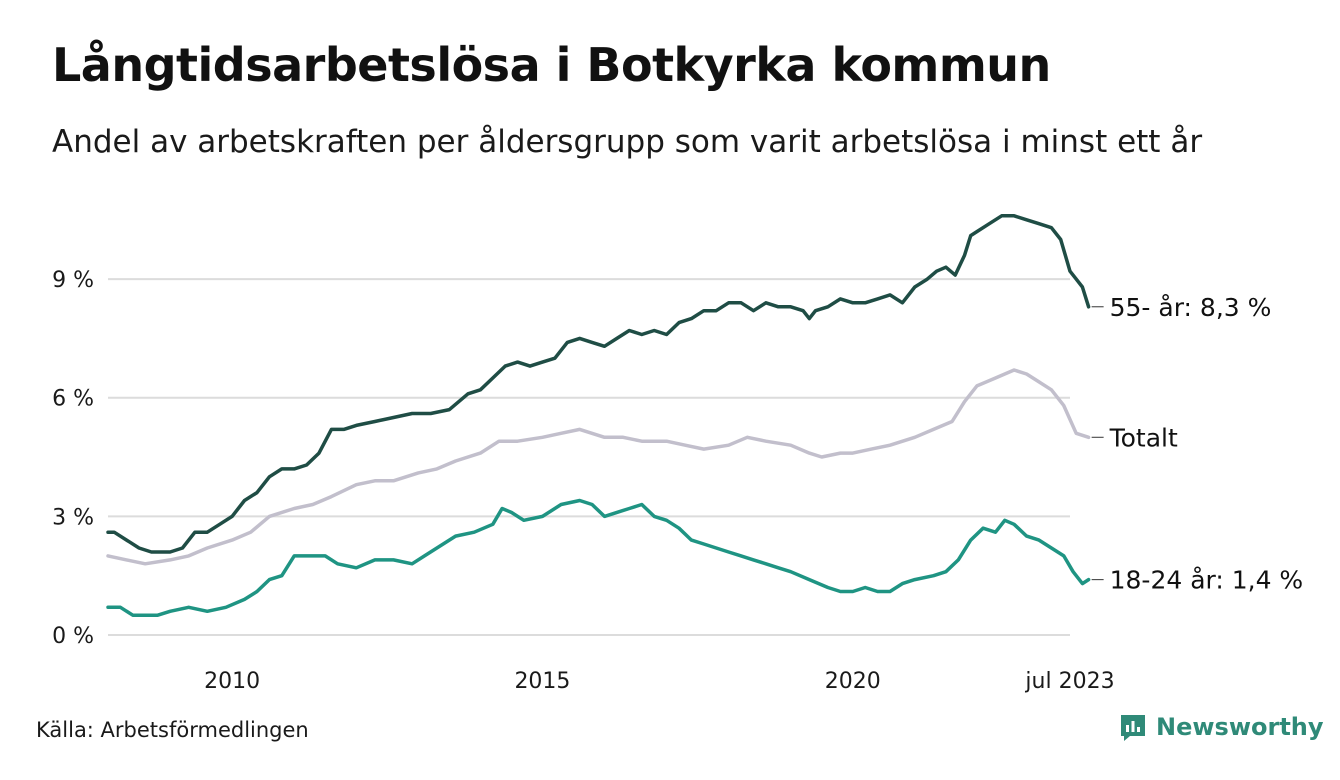  Describe the element at coordinates (73, 517) in the screenshot. I see `y-tick-label: 3 %` at that location.